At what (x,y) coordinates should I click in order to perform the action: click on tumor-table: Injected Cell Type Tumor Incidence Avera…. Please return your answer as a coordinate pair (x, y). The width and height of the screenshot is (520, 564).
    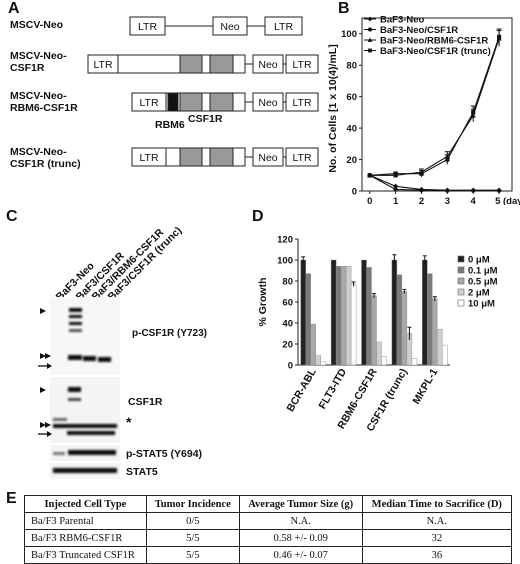
    Looking at the image, I should click on (268, 529).